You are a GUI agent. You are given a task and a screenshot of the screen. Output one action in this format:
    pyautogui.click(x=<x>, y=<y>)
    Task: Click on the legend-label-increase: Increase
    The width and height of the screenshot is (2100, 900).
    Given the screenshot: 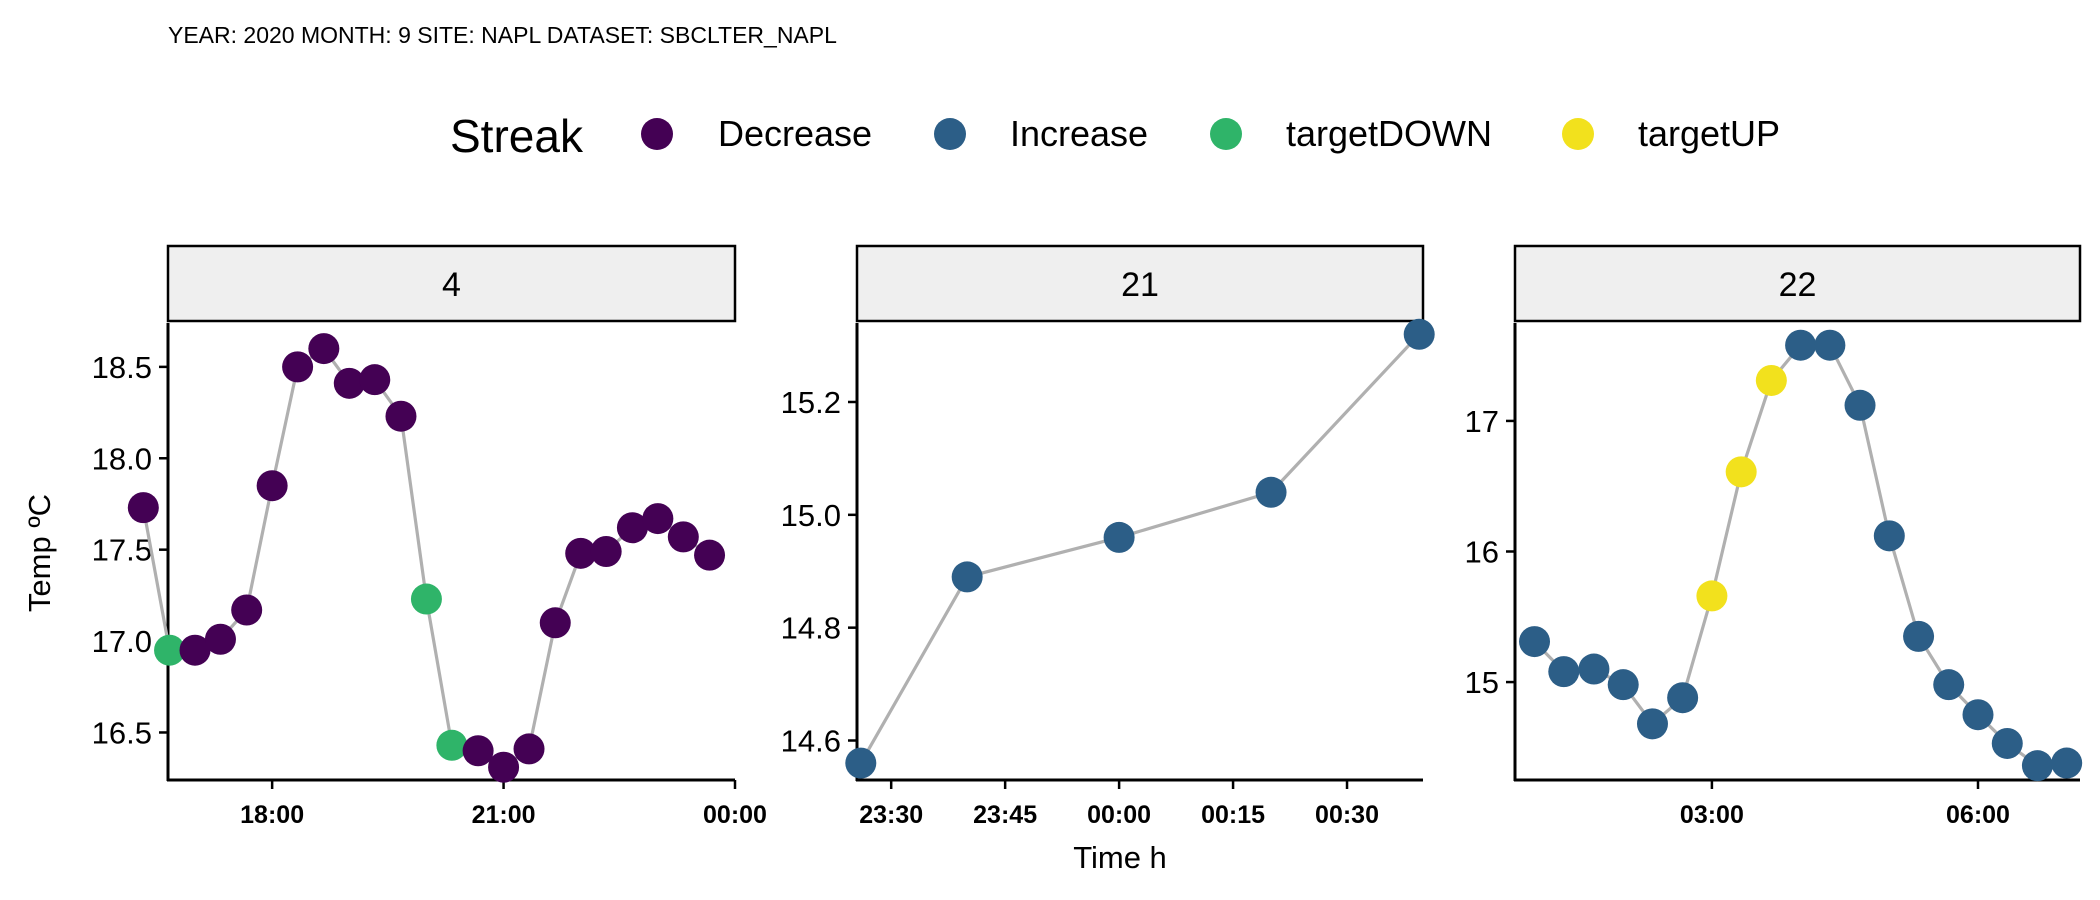 What is the action you would take?
    pyautogui.click(x=1079, y=133)
    